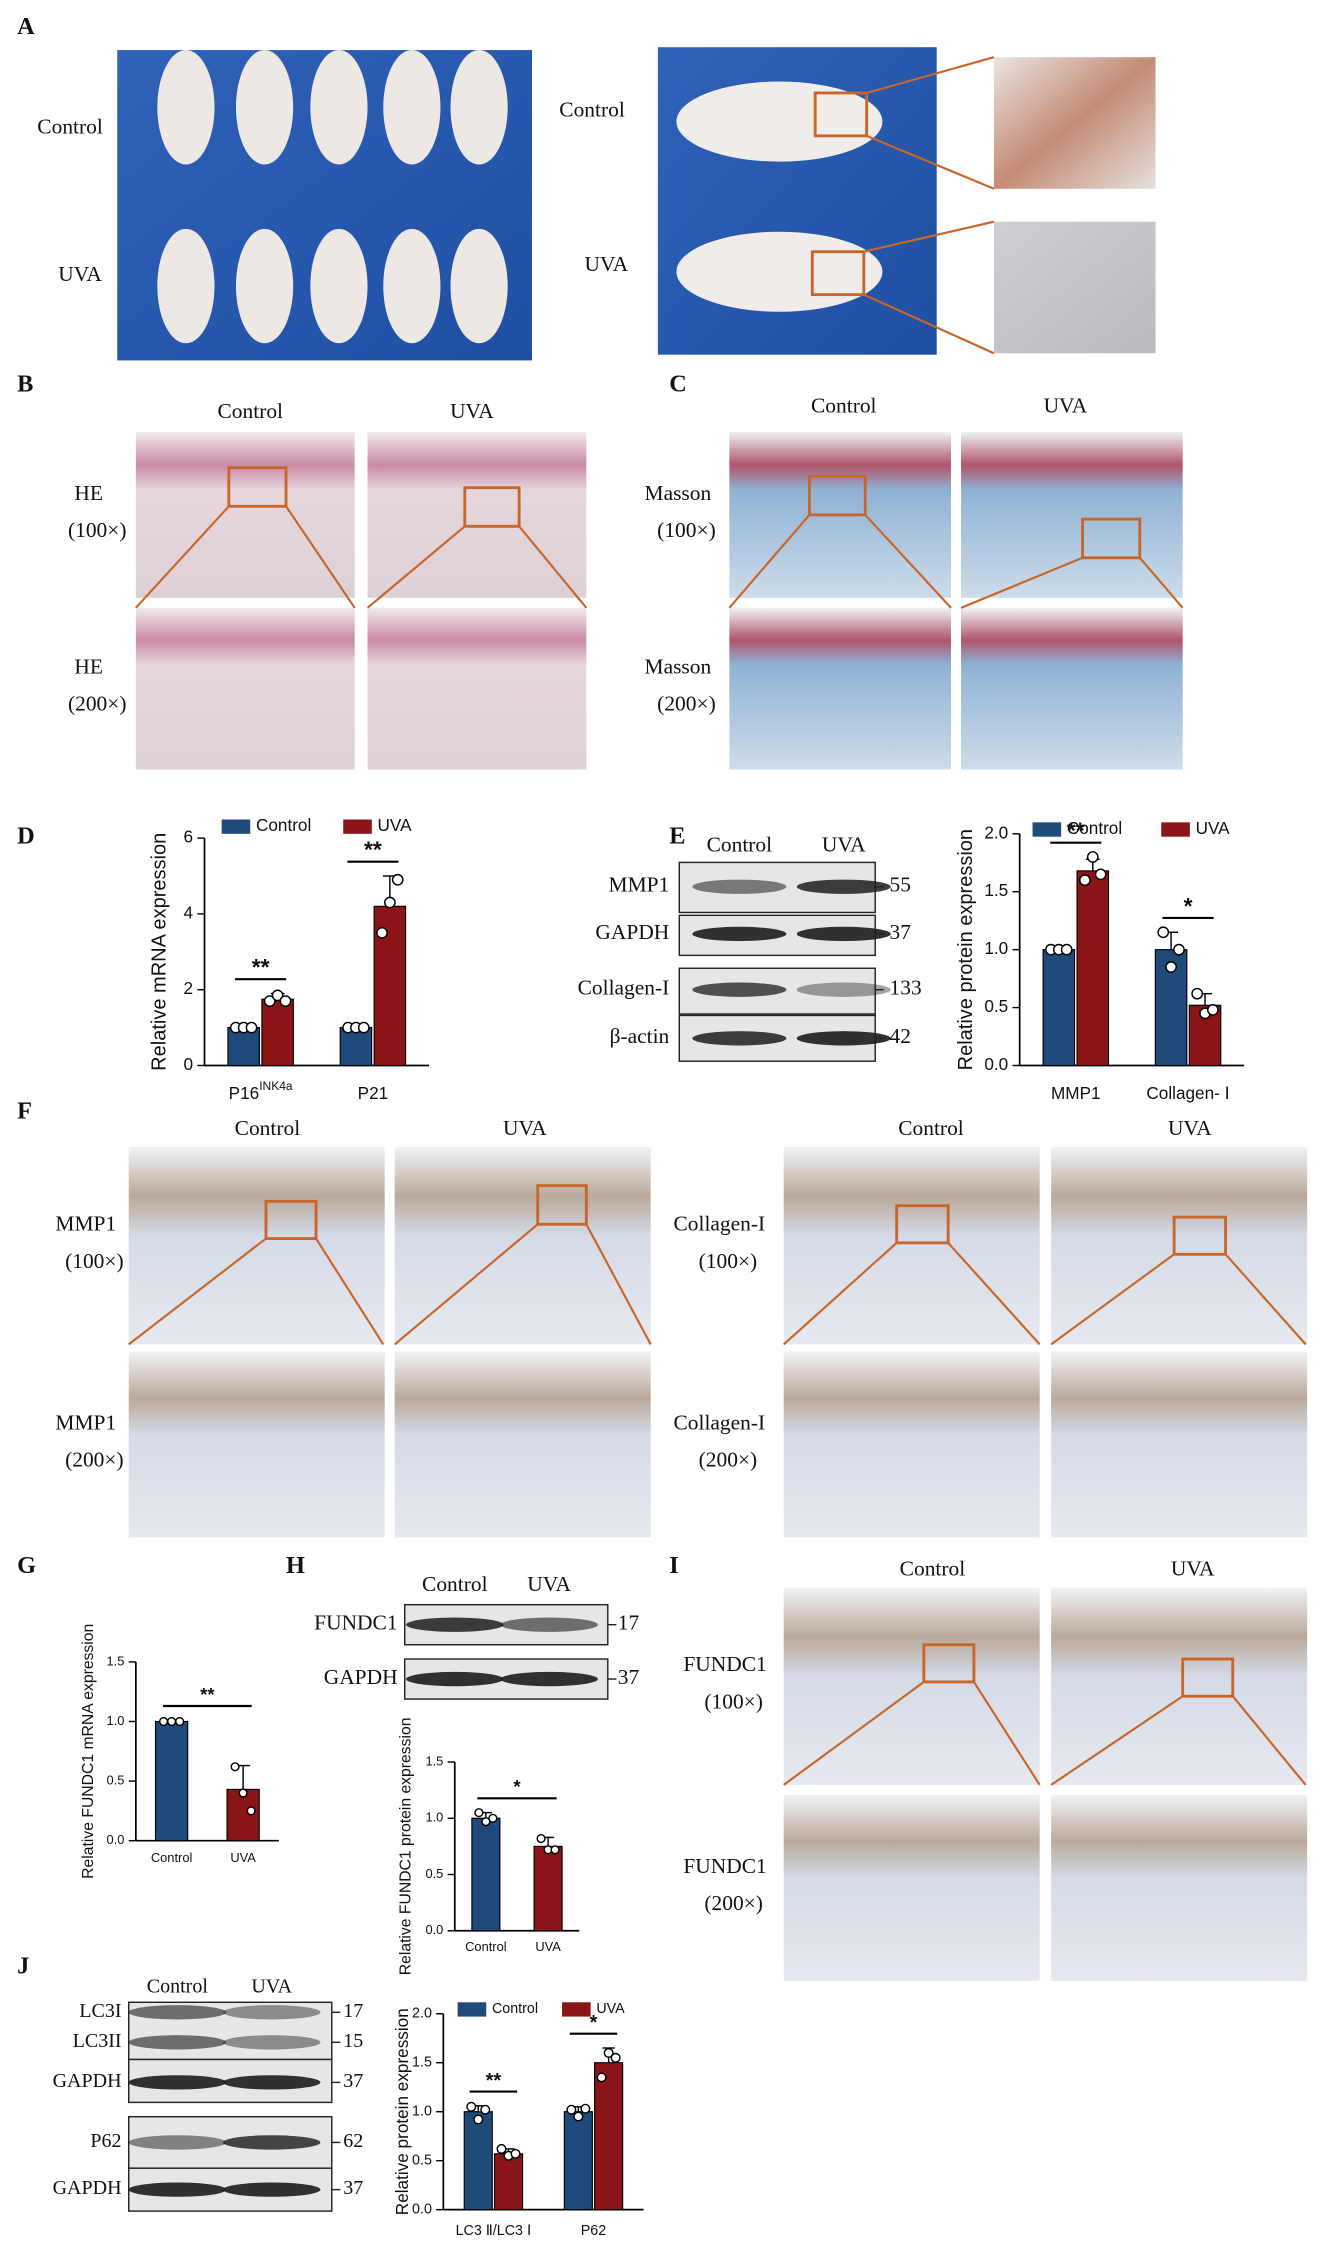  I want to click on blot-label: Collagen-I, so click(624, 988).